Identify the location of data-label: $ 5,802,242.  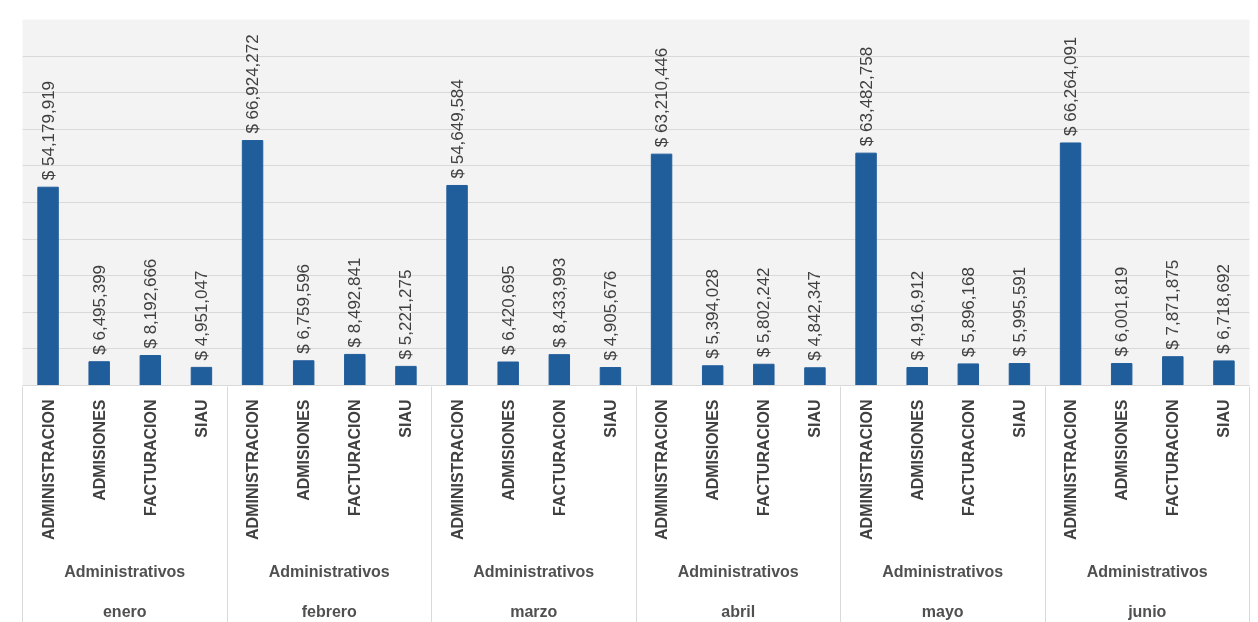
(764, 312).